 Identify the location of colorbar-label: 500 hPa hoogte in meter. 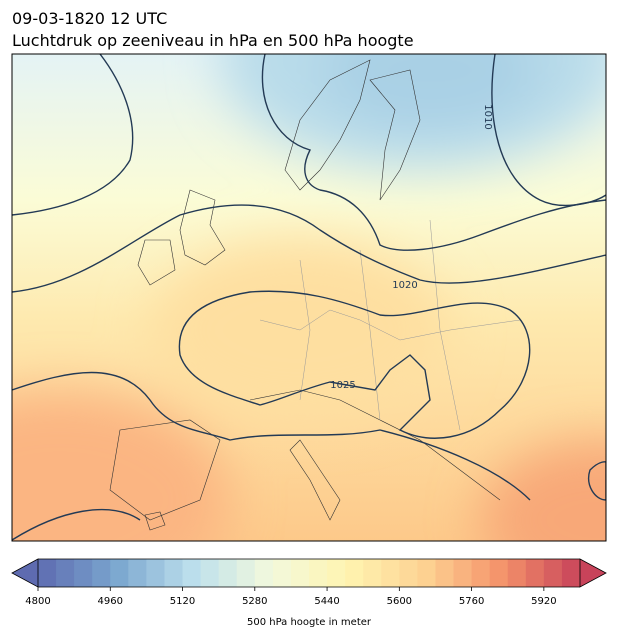
(309, 622).